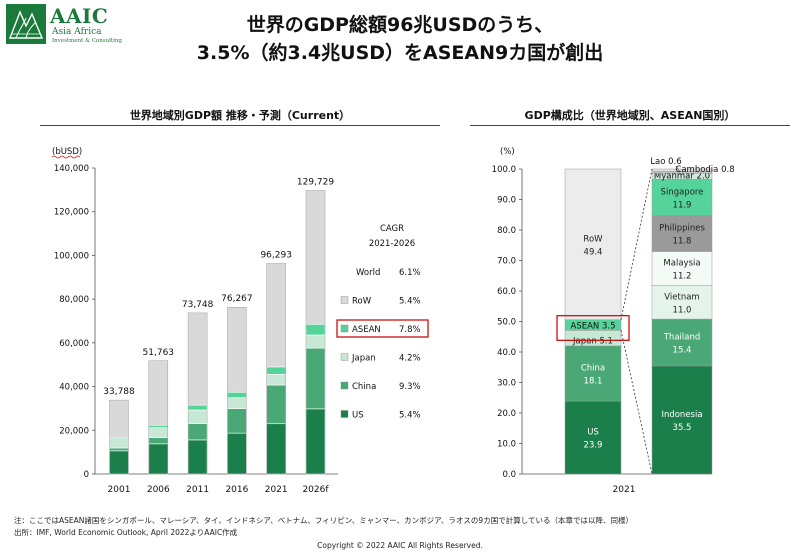 The height and width of the screenshot is (554, 800). I want to click on asean-name-malaysia: Malaysia, so click(681, 264).